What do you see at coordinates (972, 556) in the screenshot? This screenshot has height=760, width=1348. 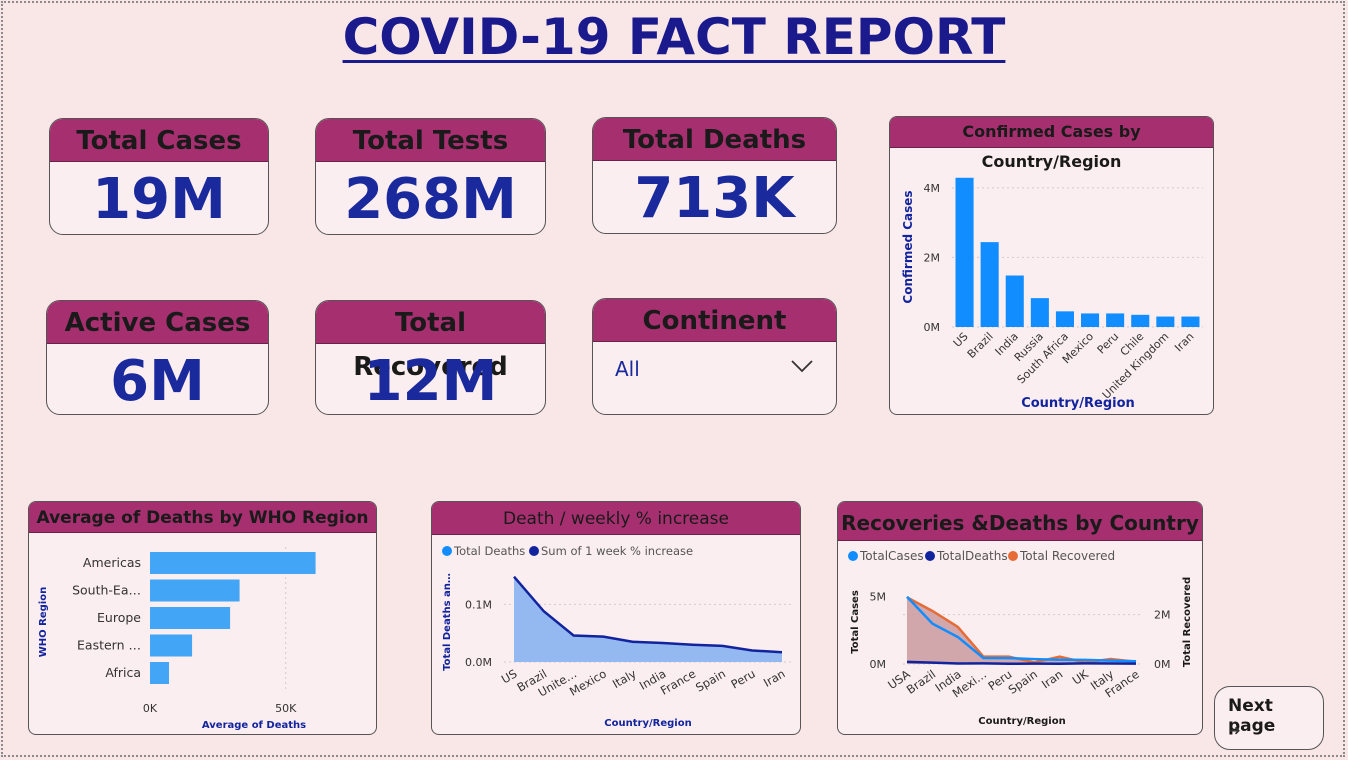 I see `legend-label: TotalDeaths` at bounding box center [972, 556].